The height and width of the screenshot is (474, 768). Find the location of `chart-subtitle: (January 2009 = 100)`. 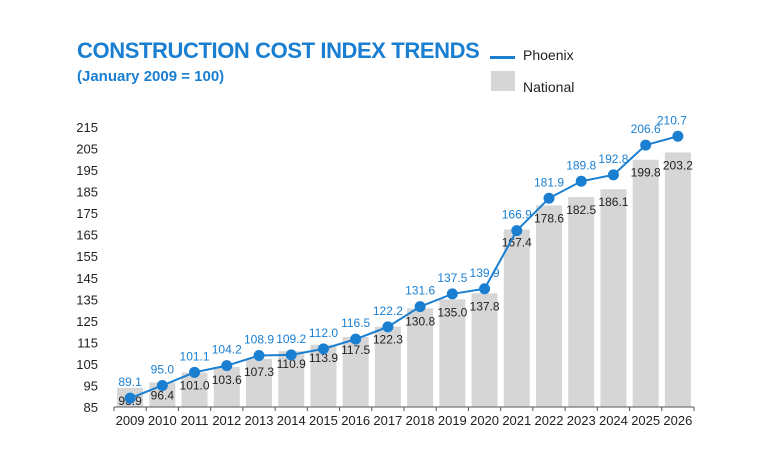

chart-subtitle: (January 2009 = 100) is located at coordinates (151, 76).